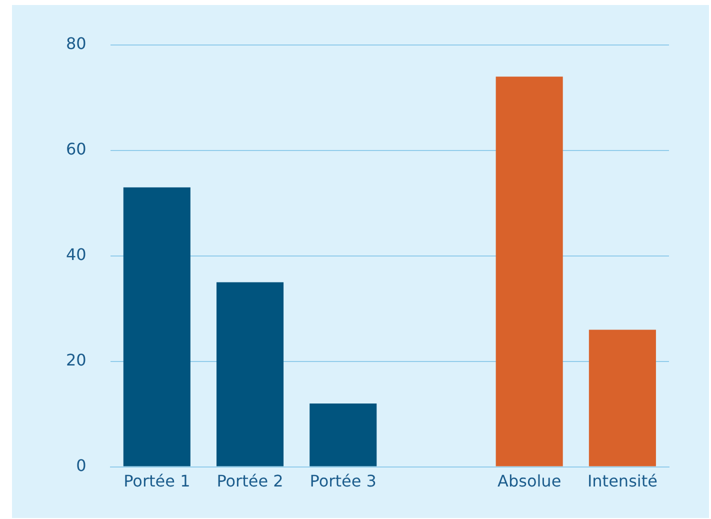 This screenshot has height=519, width=711. What do you see at coordinates (622, 481) in the screenshot?
I see `x-tick-label: Intensité` at bounding box center [622, 481].